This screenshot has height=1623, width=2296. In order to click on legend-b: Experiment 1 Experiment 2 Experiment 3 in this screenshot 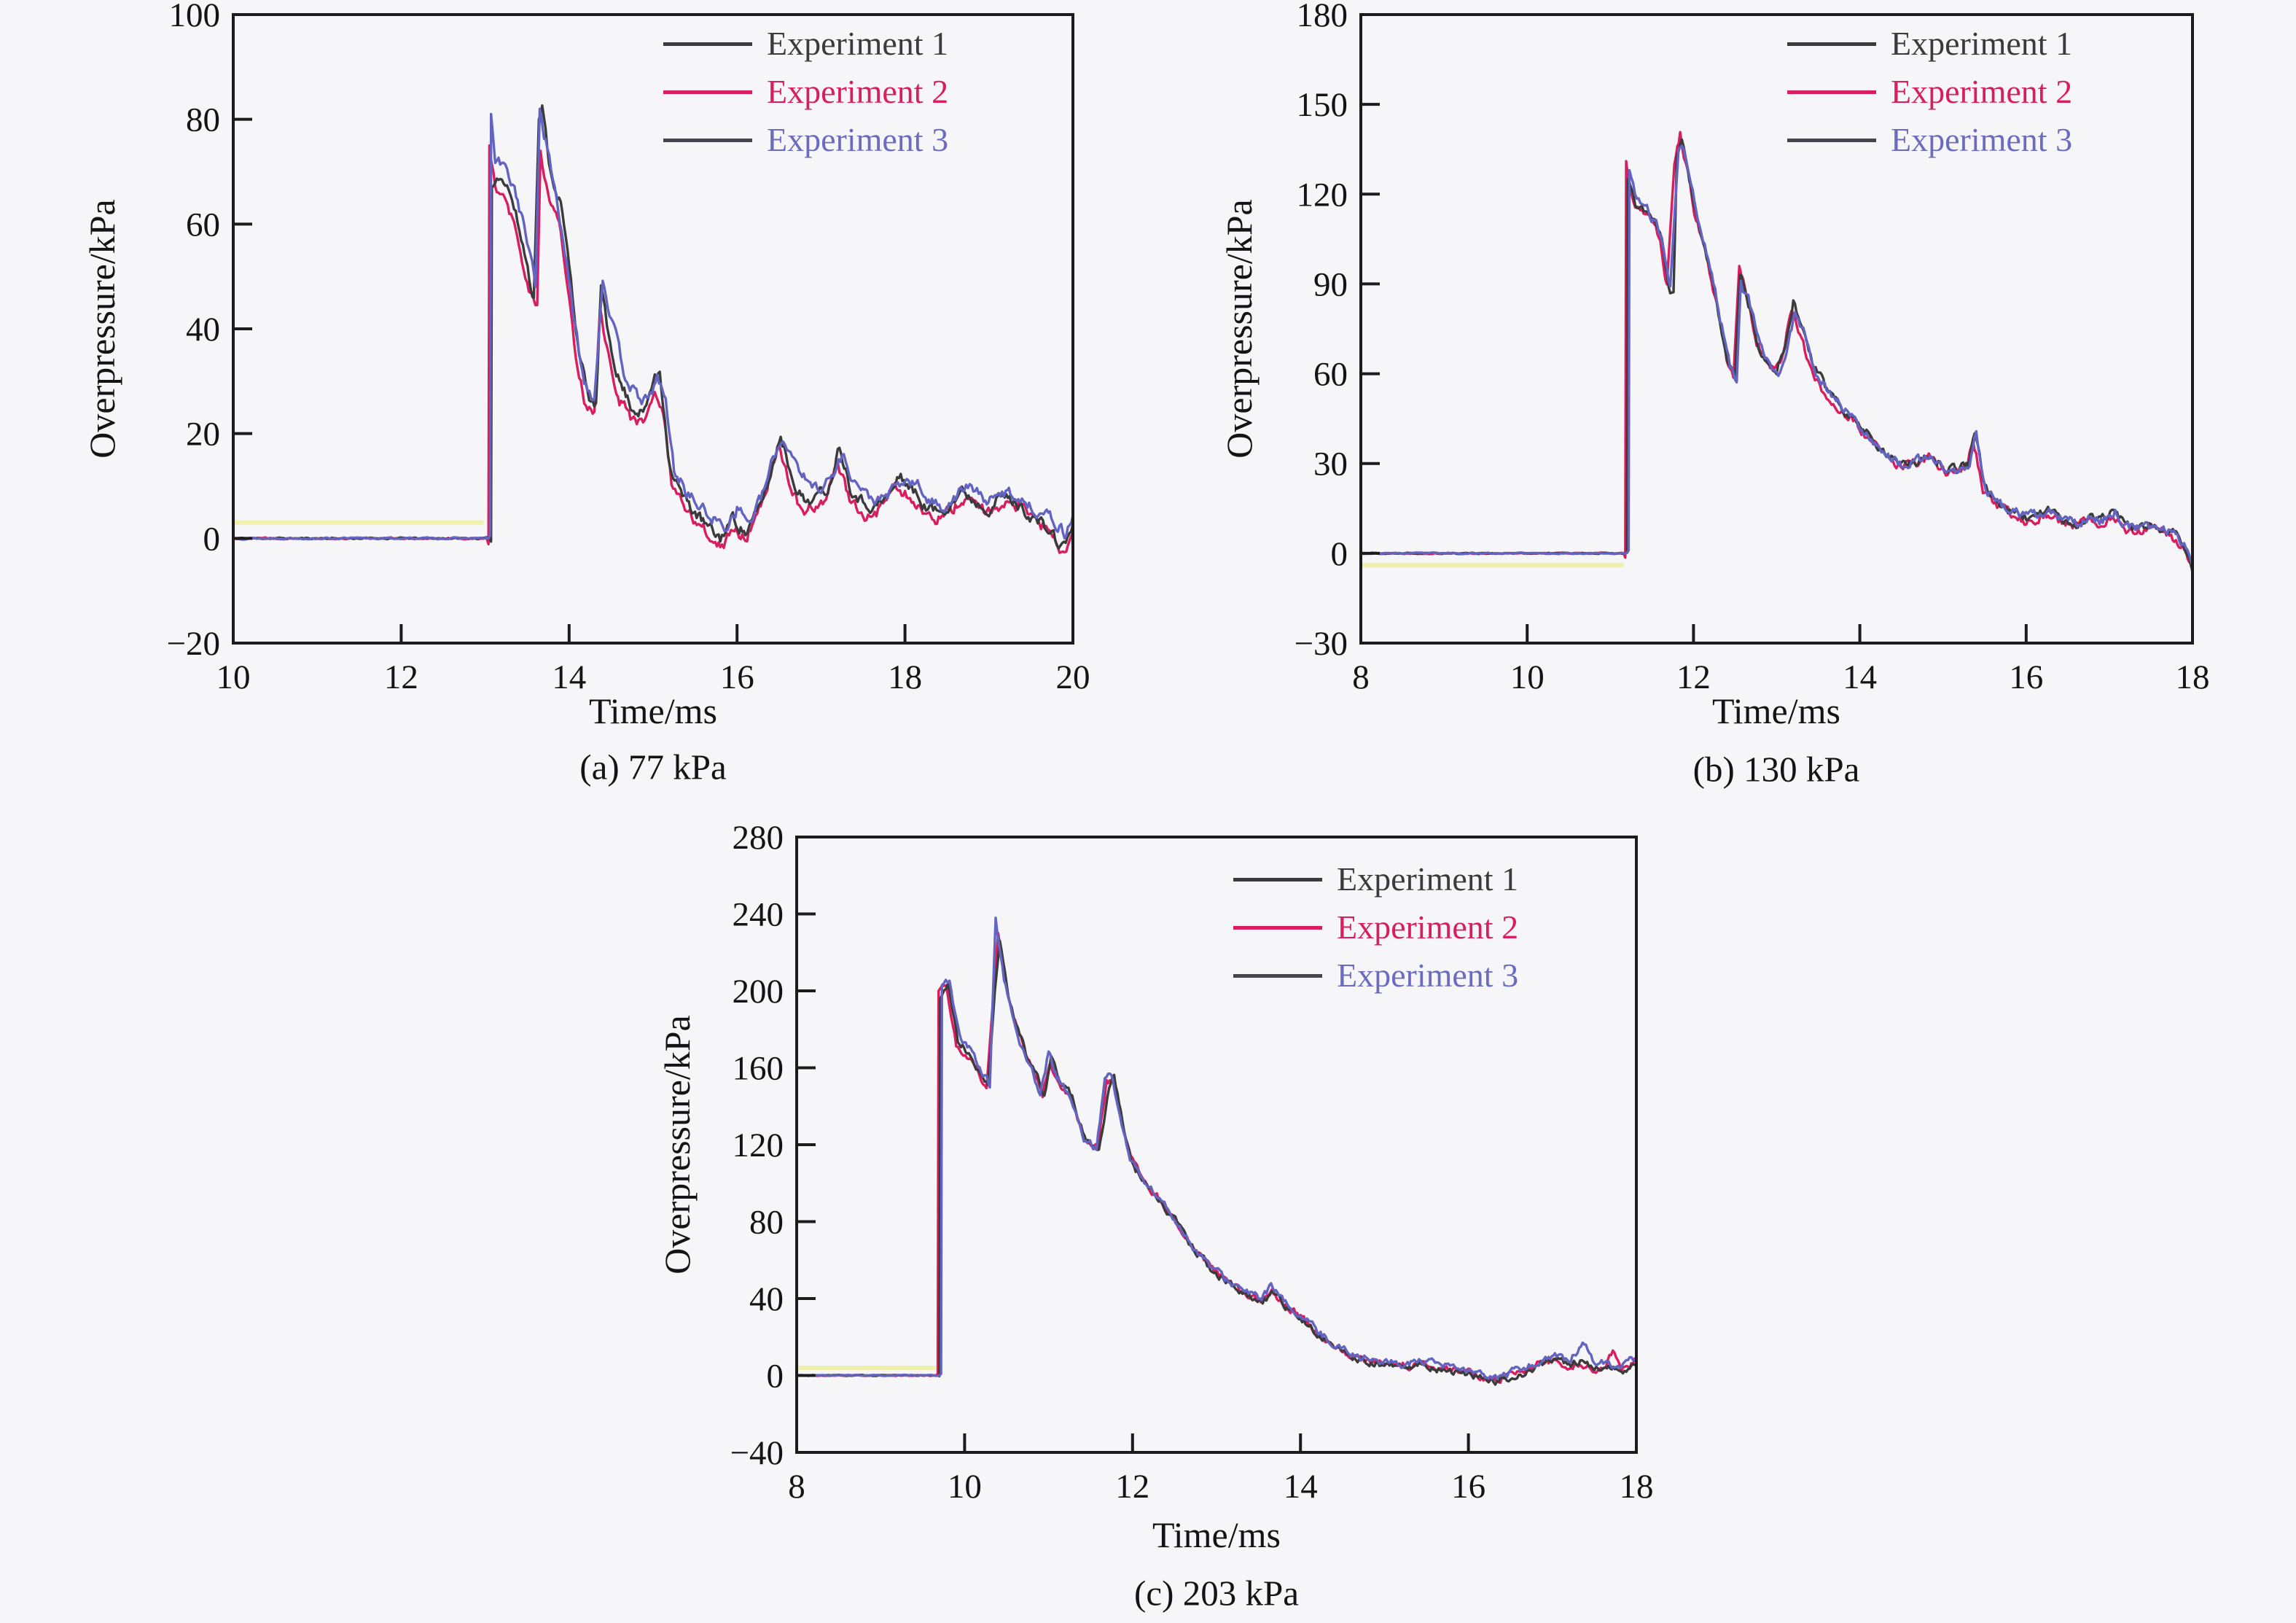, I will do `click(1930, 92)`.